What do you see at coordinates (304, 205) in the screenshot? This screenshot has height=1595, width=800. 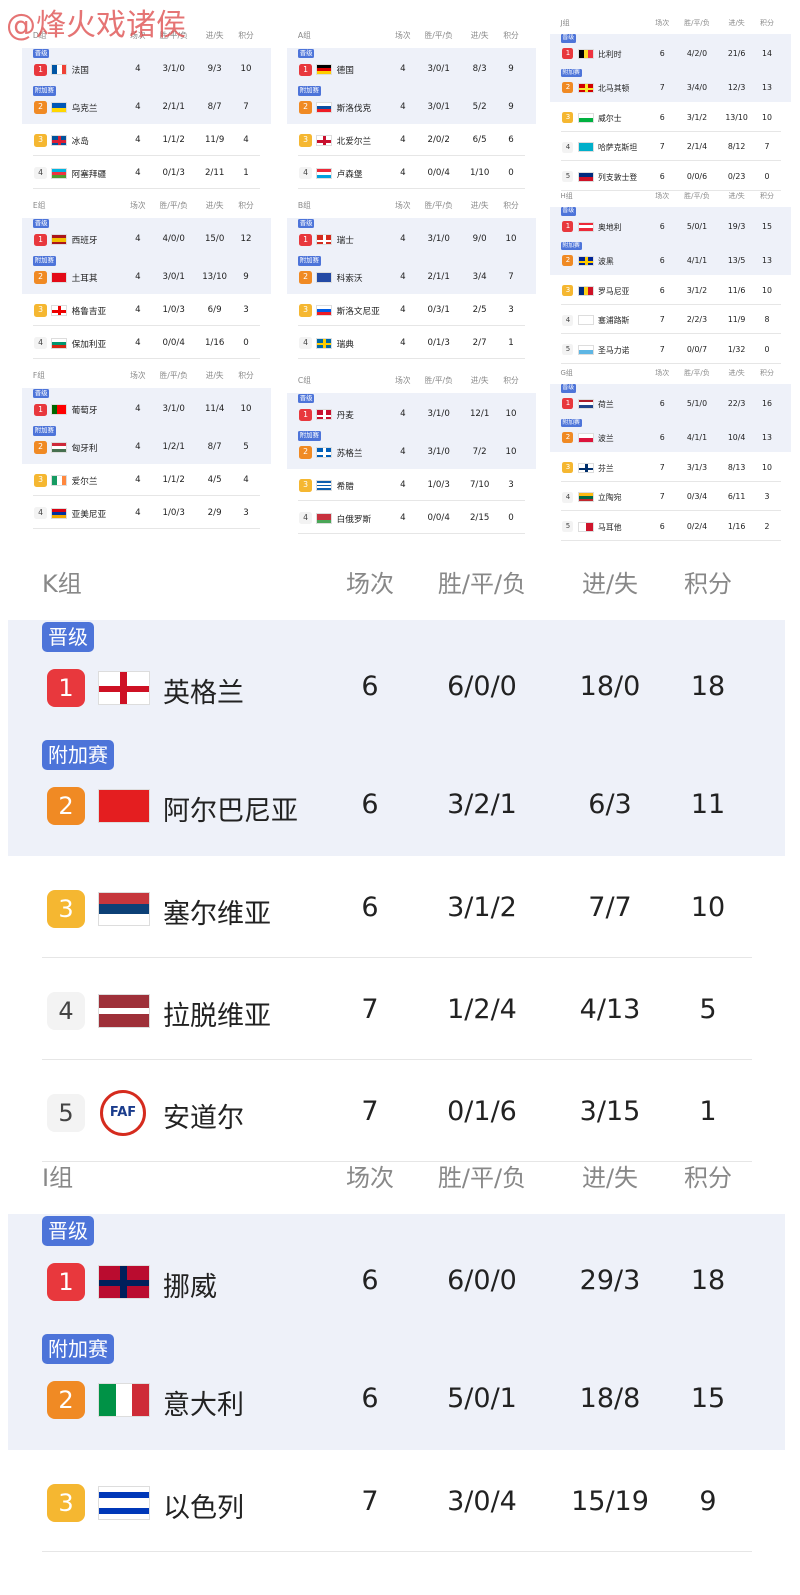 I see `group-name: B组` at bounding box center [304, 205].